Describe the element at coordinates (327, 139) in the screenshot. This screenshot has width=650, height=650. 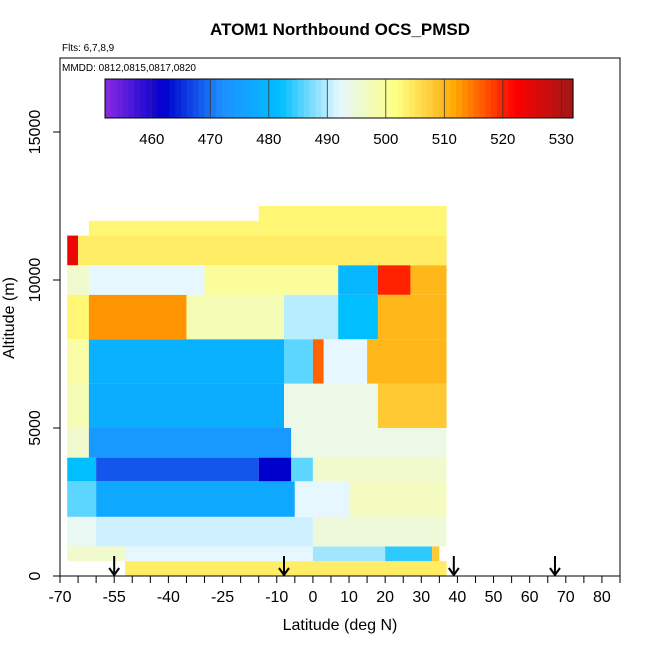
I see `colorbar-tick-label: 490` at that location.